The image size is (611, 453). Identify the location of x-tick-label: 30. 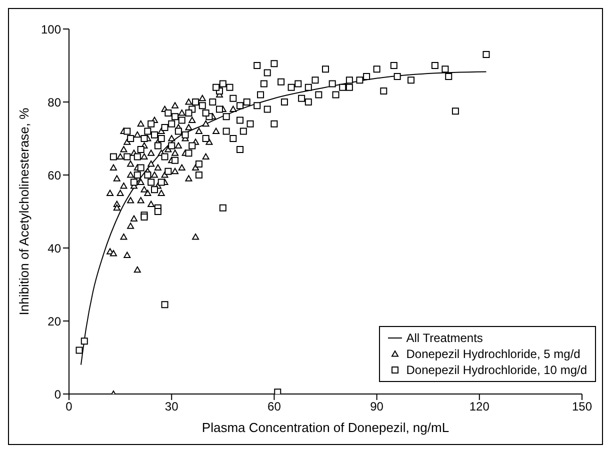
(171, 407).